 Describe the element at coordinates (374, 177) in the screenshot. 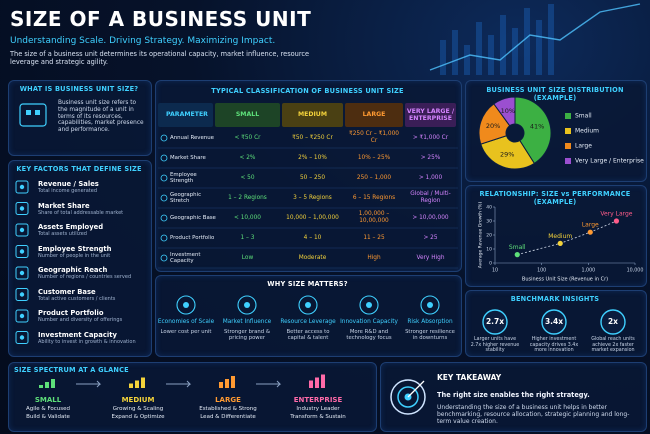

I see `table-cell: 250 – 1,000` at that location.